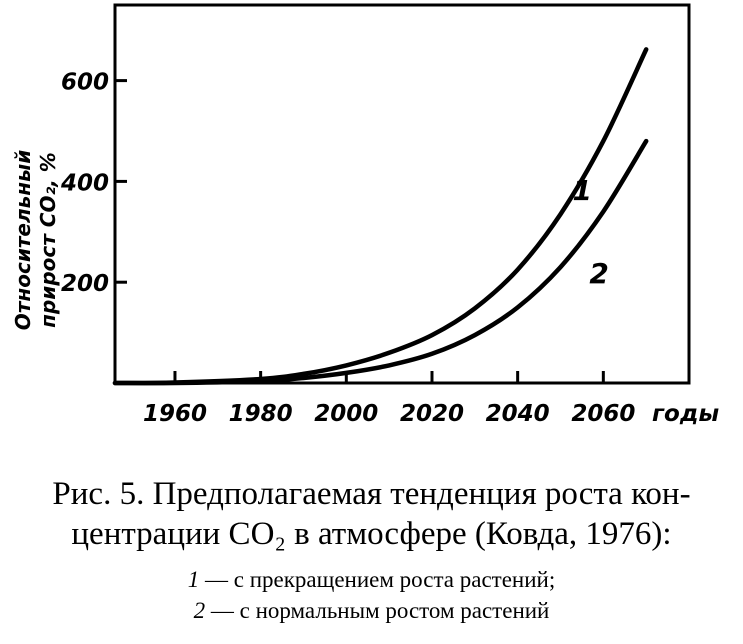  Describe the element at coordinates (84, 183) in the screenshot. I see `y-tick-label-400: 400` at that location.